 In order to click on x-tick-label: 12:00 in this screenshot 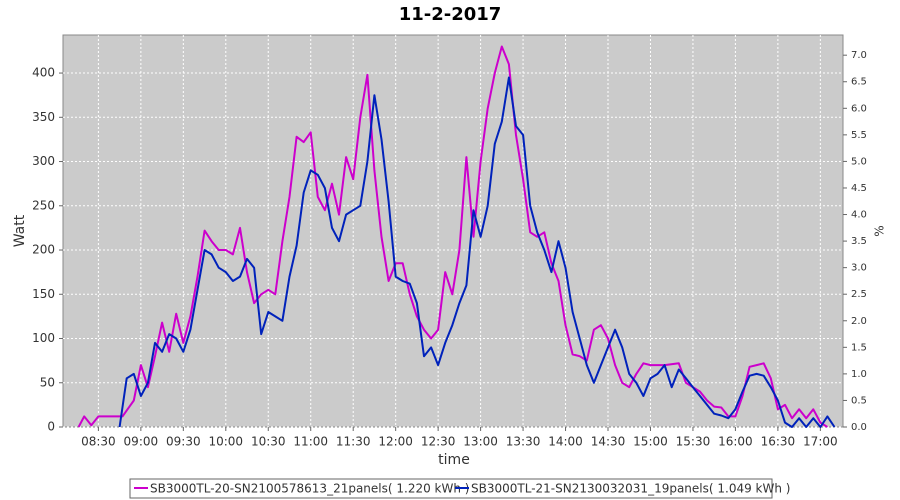, I will do `click(395, 442)`.